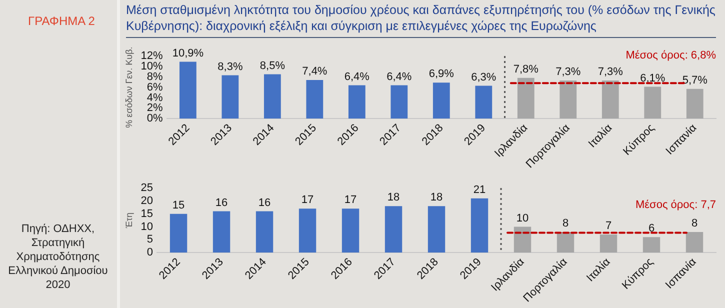  I want to click on data-label: 8,3%, so click(230, 66).